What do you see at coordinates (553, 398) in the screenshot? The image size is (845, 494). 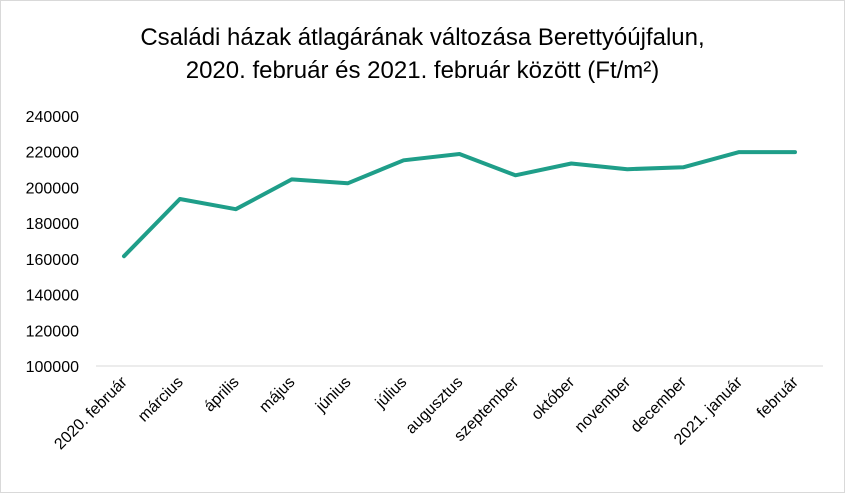 I see `x-tick-label: október` at bounding box center [553, 398].